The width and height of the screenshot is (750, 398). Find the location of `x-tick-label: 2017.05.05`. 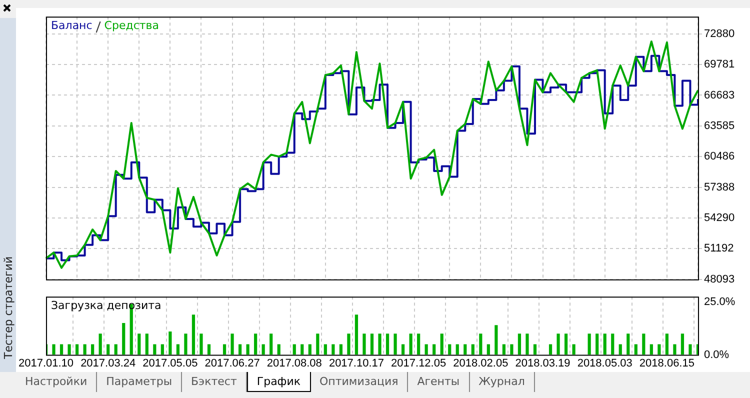

x-tick-label: 2017.05.05 is located at coordinates (170, 363).